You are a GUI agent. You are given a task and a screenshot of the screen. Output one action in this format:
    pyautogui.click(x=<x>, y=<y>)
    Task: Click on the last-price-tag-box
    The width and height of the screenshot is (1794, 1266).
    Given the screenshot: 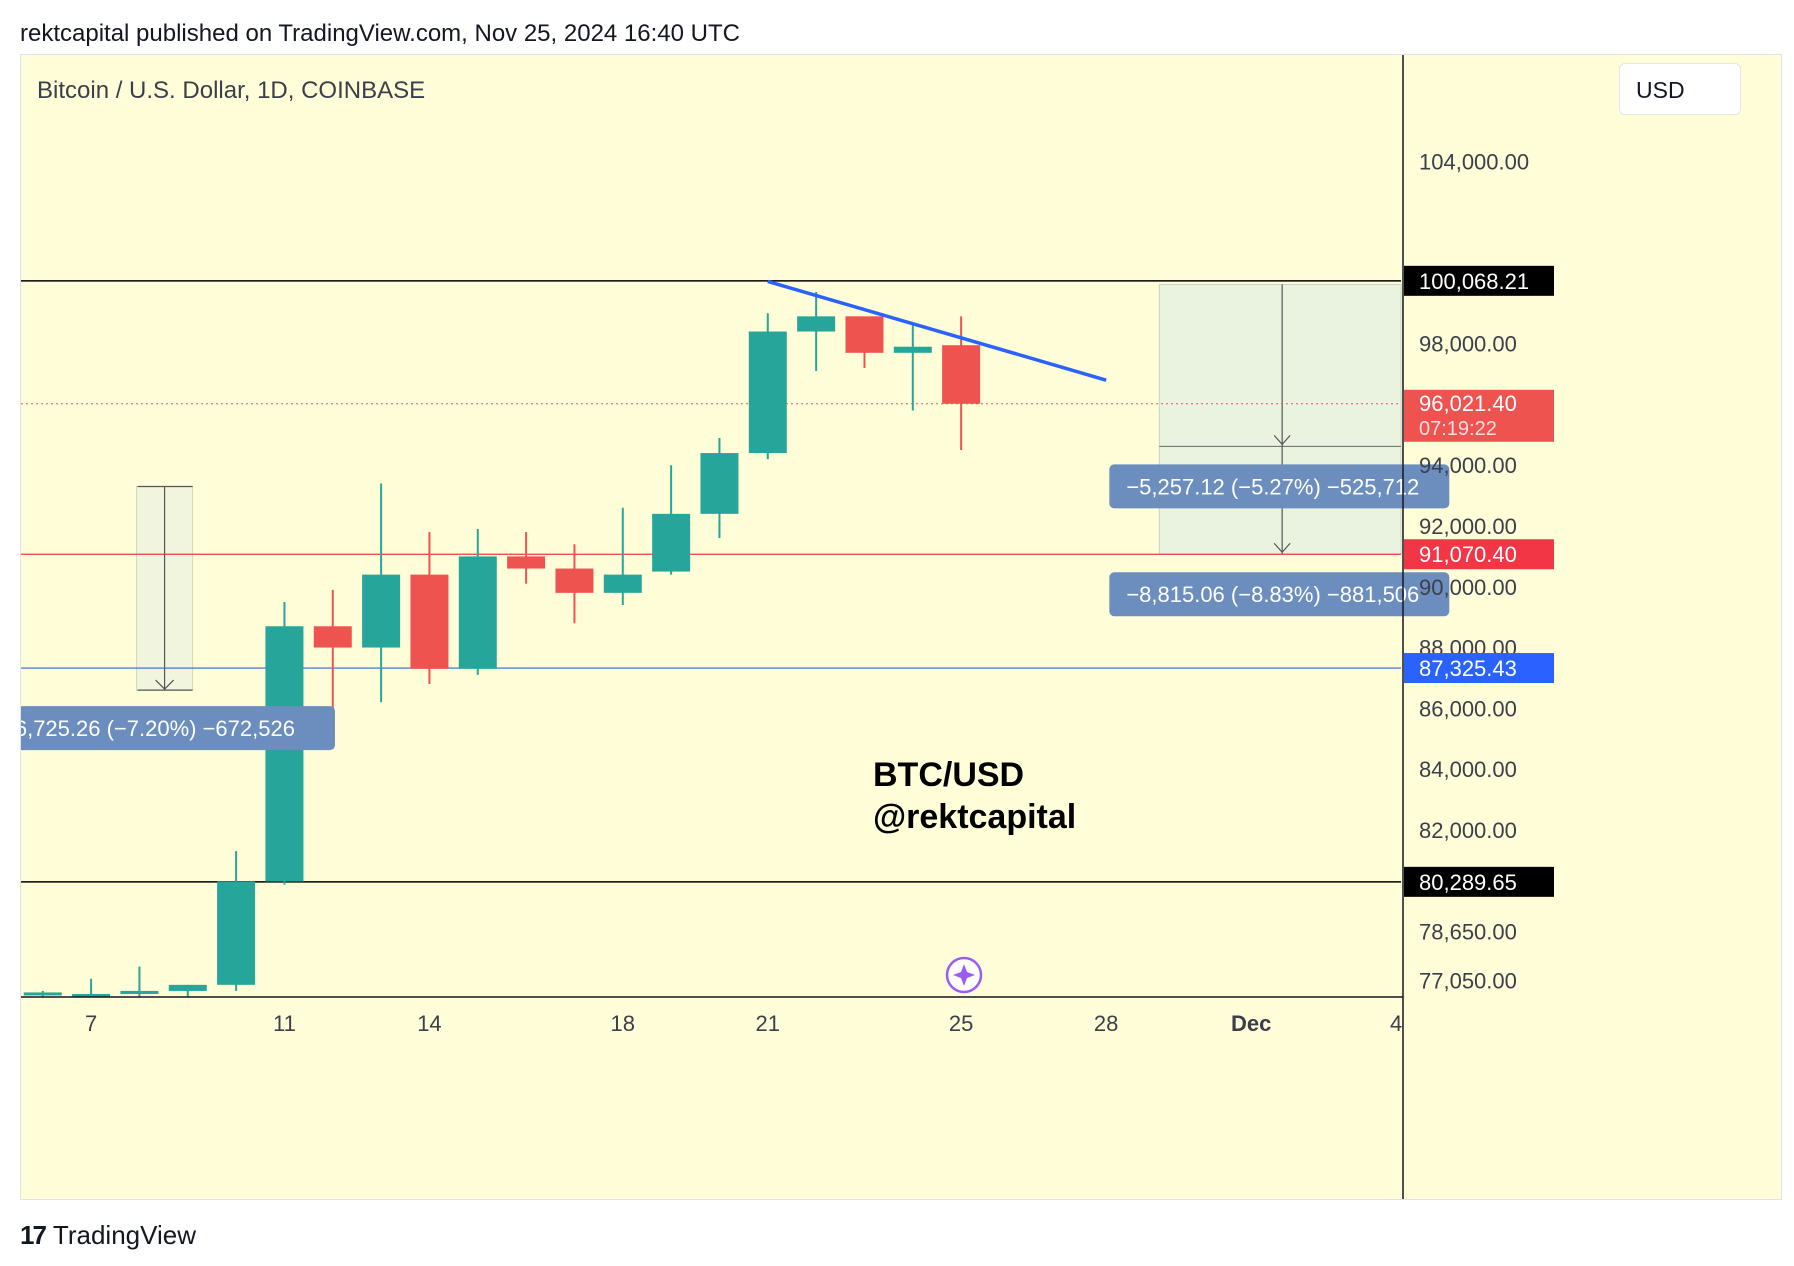 What is the action you would take?
    pyautogui.click(x=1479, y=415)
    